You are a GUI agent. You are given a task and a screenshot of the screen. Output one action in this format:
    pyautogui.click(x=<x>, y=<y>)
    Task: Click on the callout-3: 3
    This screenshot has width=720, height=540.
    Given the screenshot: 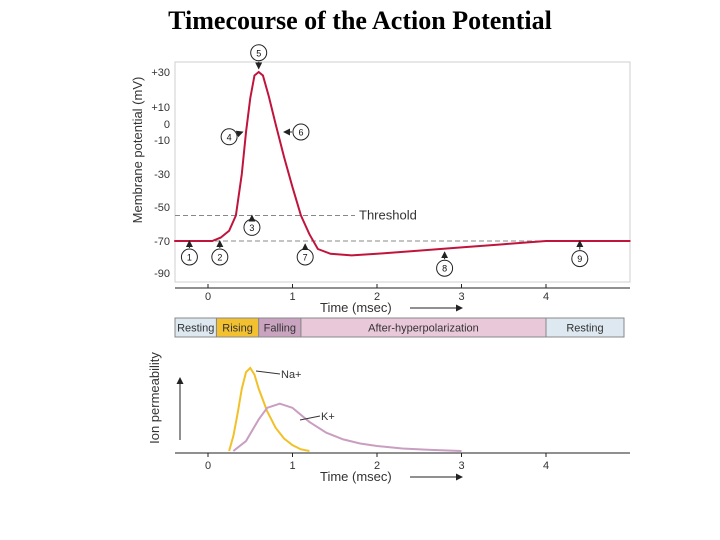 What is the action you would take?
    pyautogui.click(x=252, y=225)
    